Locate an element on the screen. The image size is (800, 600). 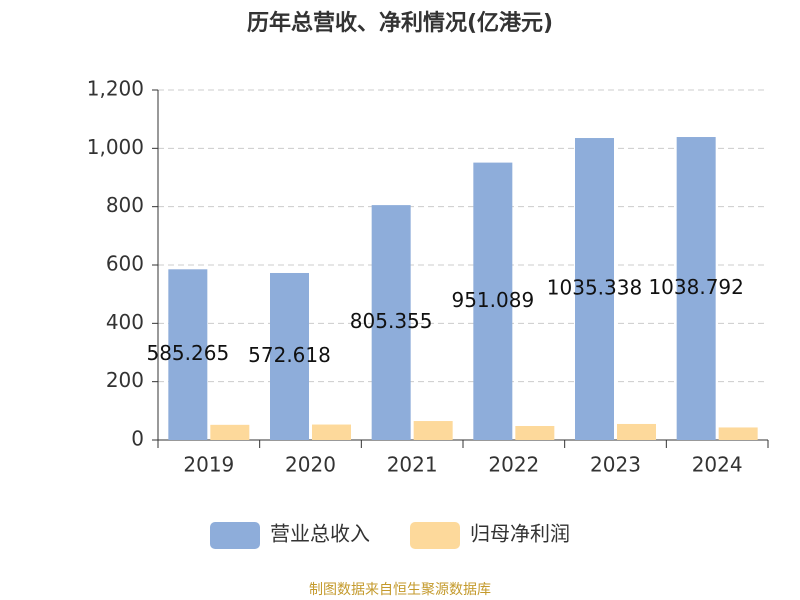
value-label: 585.265 is located at coordinates (187, 353).